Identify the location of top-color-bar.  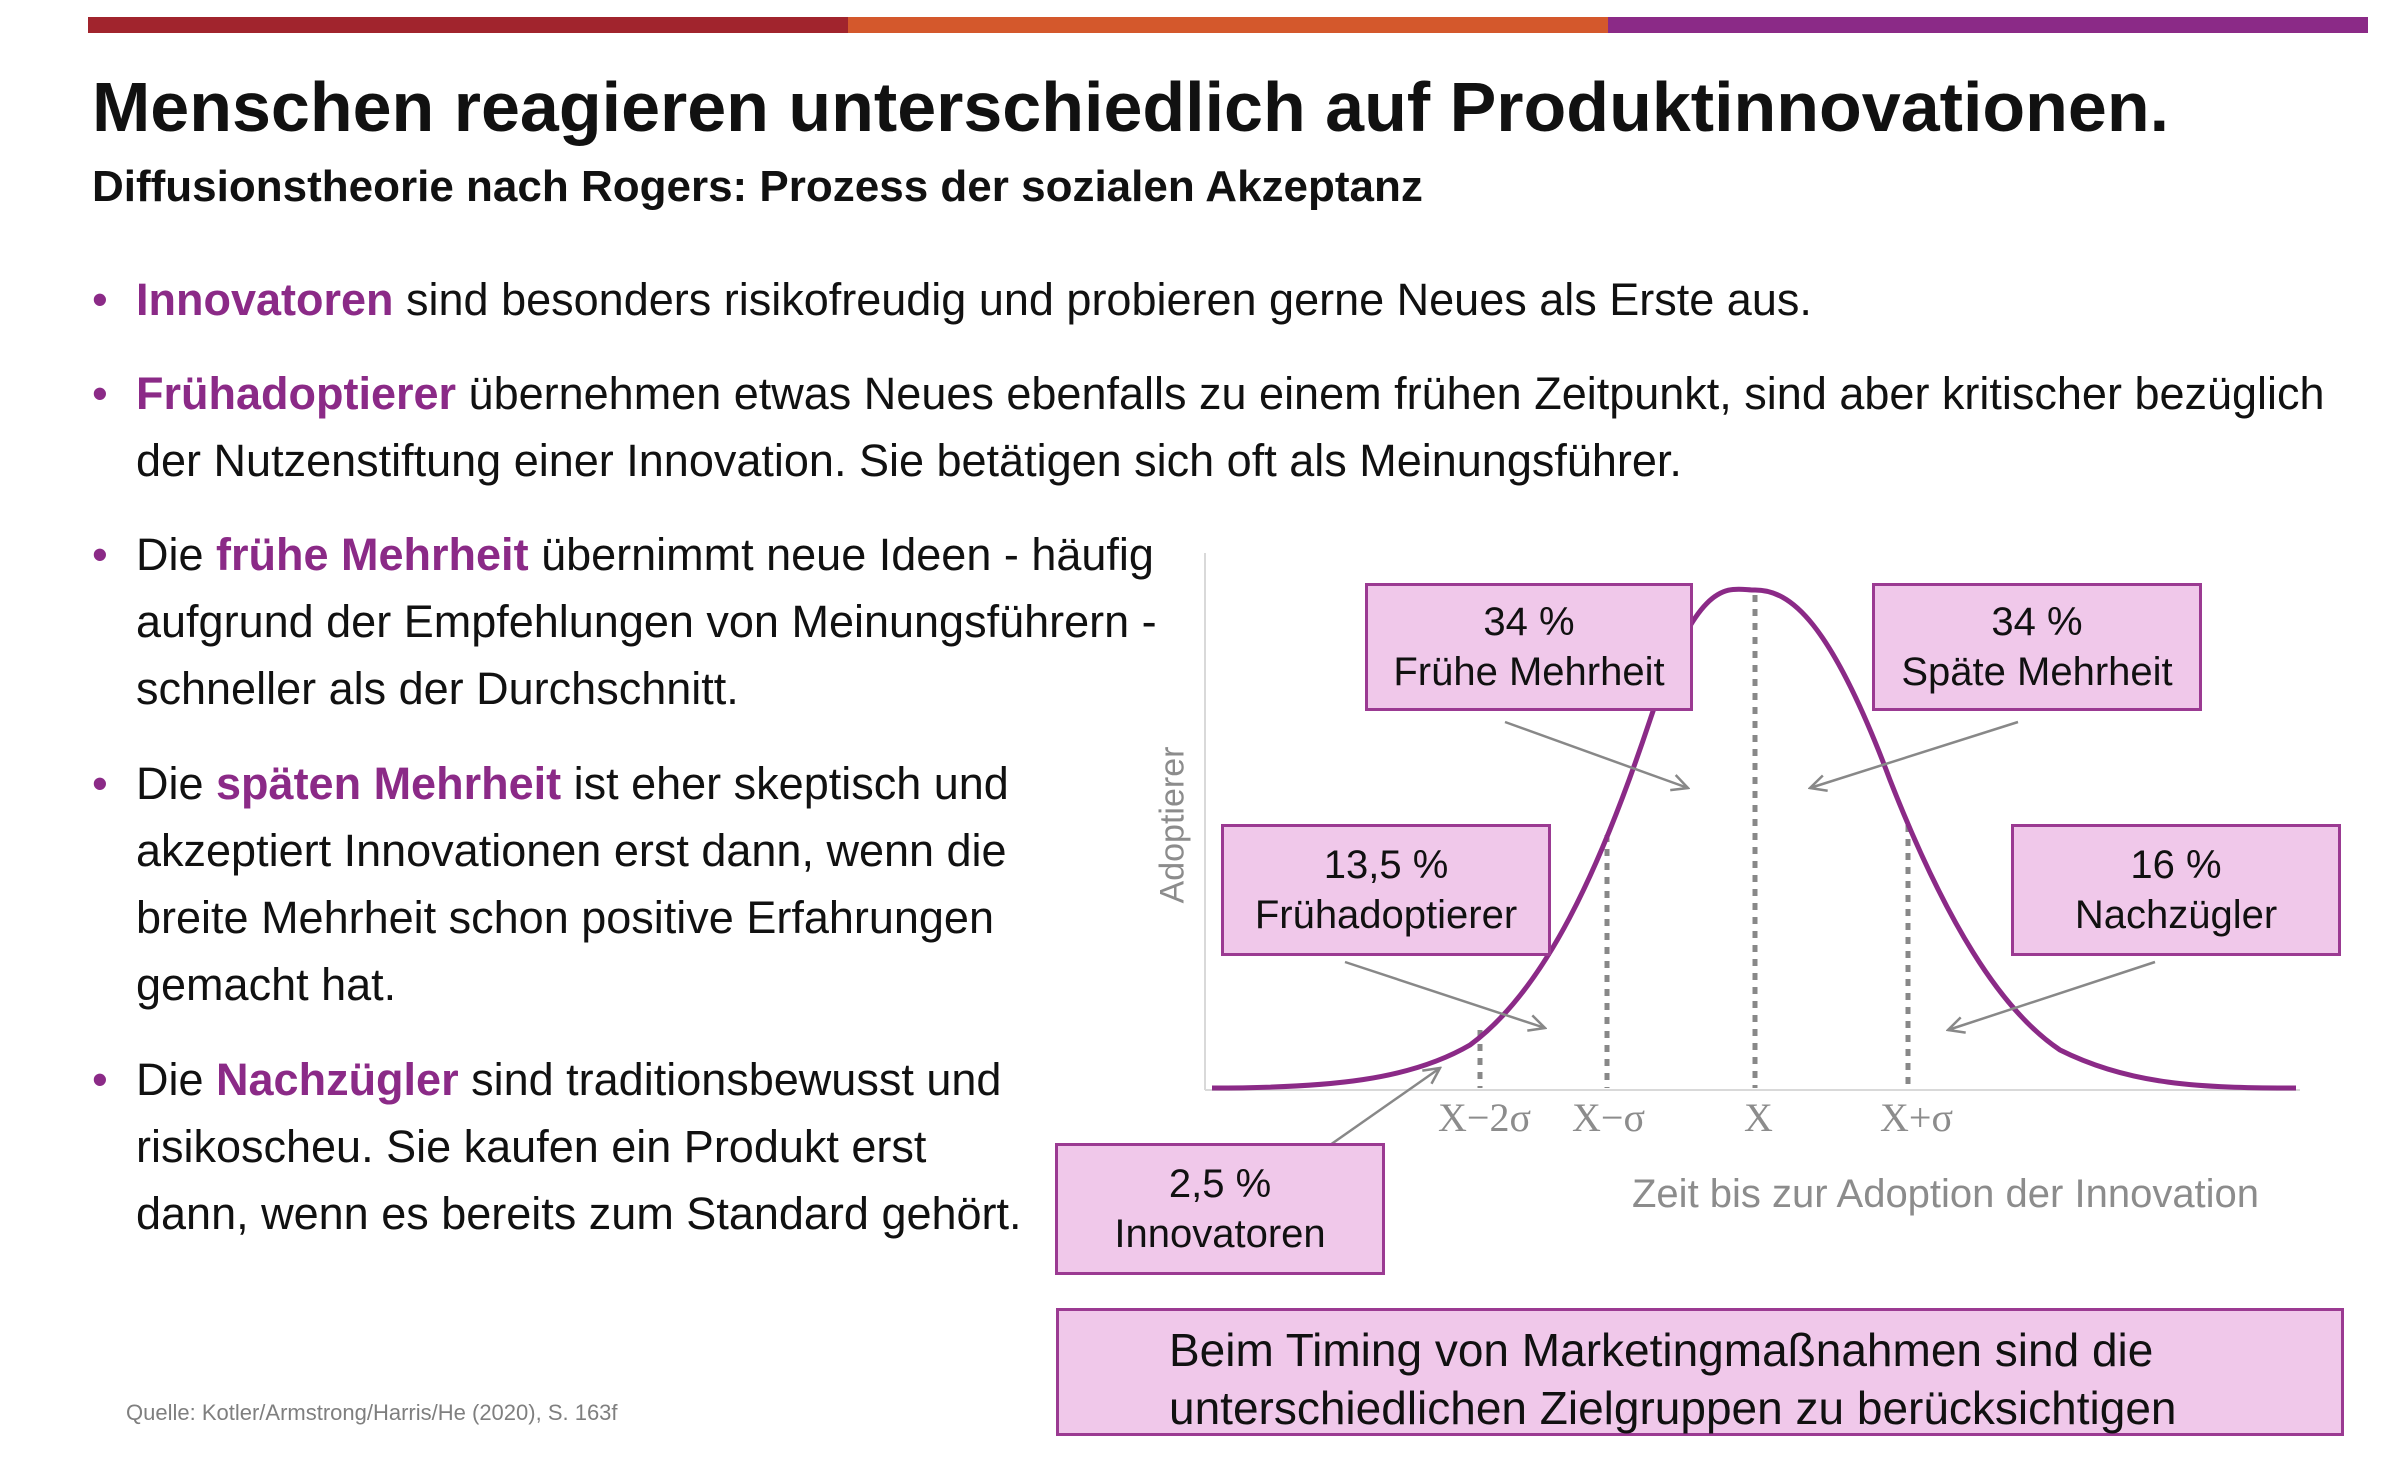
(1228, 25).